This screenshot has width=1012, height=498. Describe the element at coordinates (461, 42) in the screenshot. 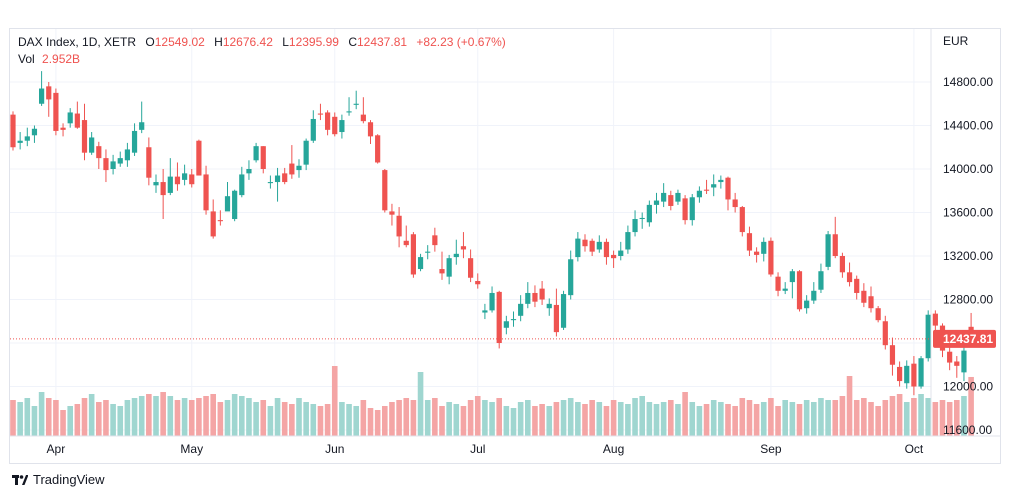

I see `change-value: +82.23 (+0.67%)` at that location.